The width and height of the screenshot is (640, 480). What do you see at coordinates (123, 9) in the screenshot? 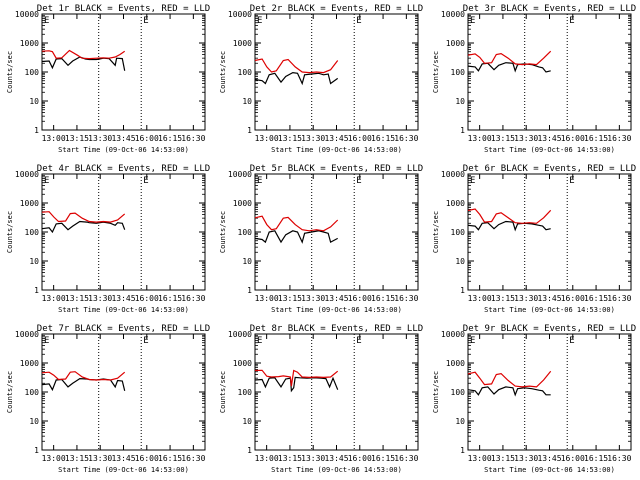
I see `panel-title: Det 1r BLACK = Events, RED = LLD` at bounding box center [123, 9].